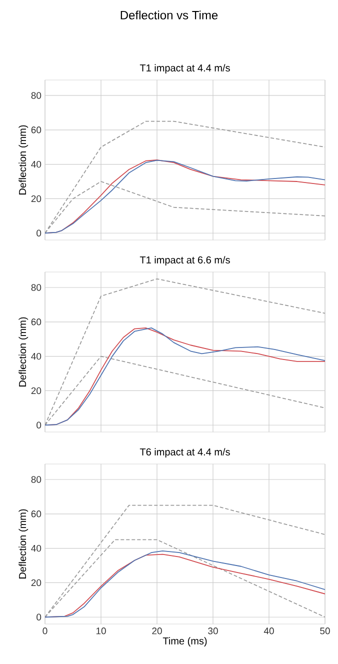 Image resolution: width=338 pixels, height=664 pixels. What do you see at coordinates (185, 261) in the screenshot?
I see `chart-subtitle: T1 impact at 6.6 m/s` at bounding box center [185, 261].